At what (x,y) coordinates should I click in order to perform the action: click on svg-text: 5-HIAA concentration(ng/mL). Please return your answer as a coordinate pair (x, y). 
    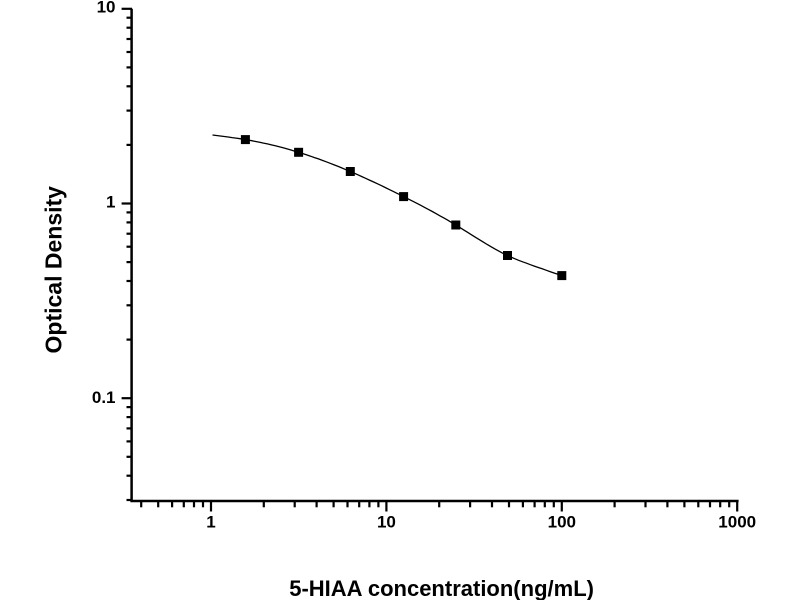
    Looking at the image, I should click on (441, 588).